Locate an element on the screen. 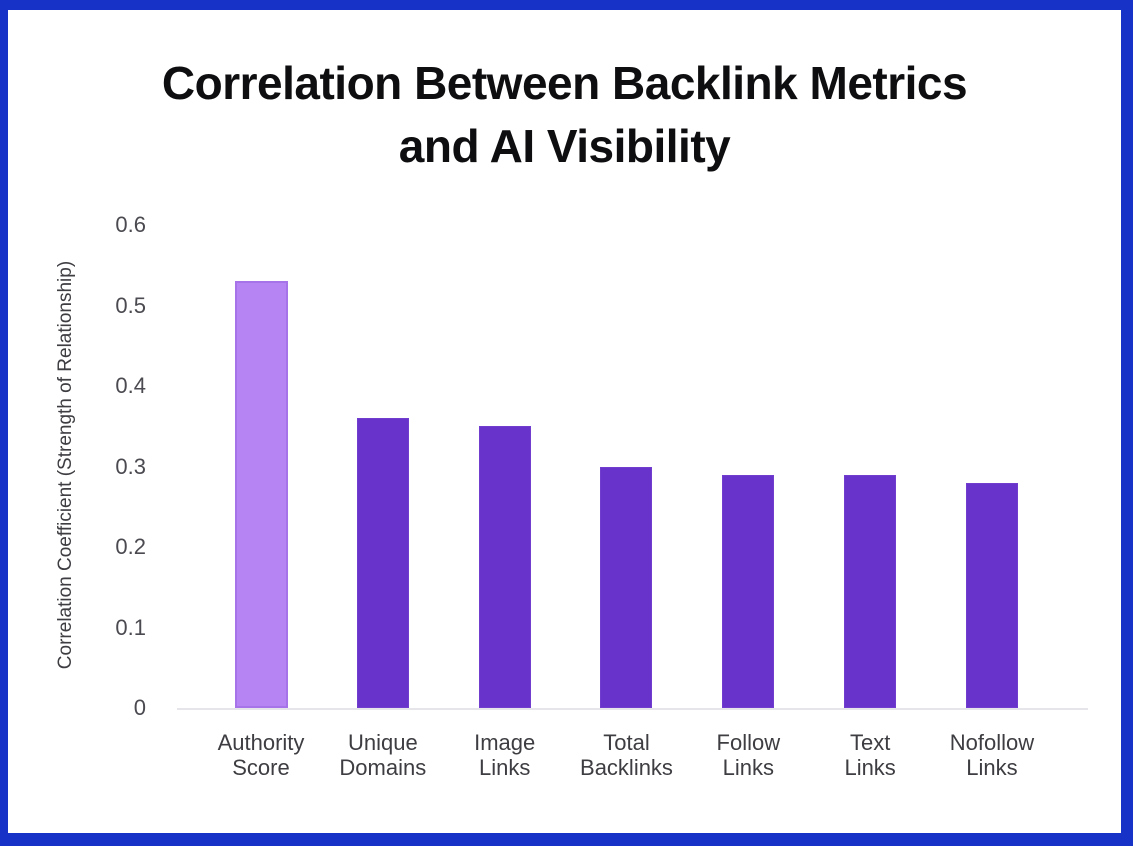 The height and width of the screenshot is (846, 1133). x-category-label-total-backlinks: Total Backlinks is located at coordinates (626, 755).